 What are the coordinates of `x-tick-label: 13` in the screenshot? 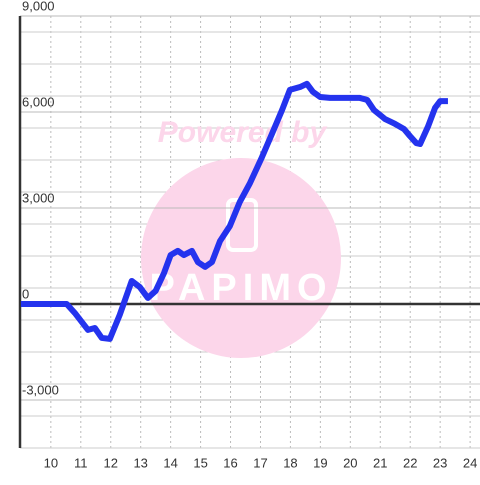 It's located at (140, 462).